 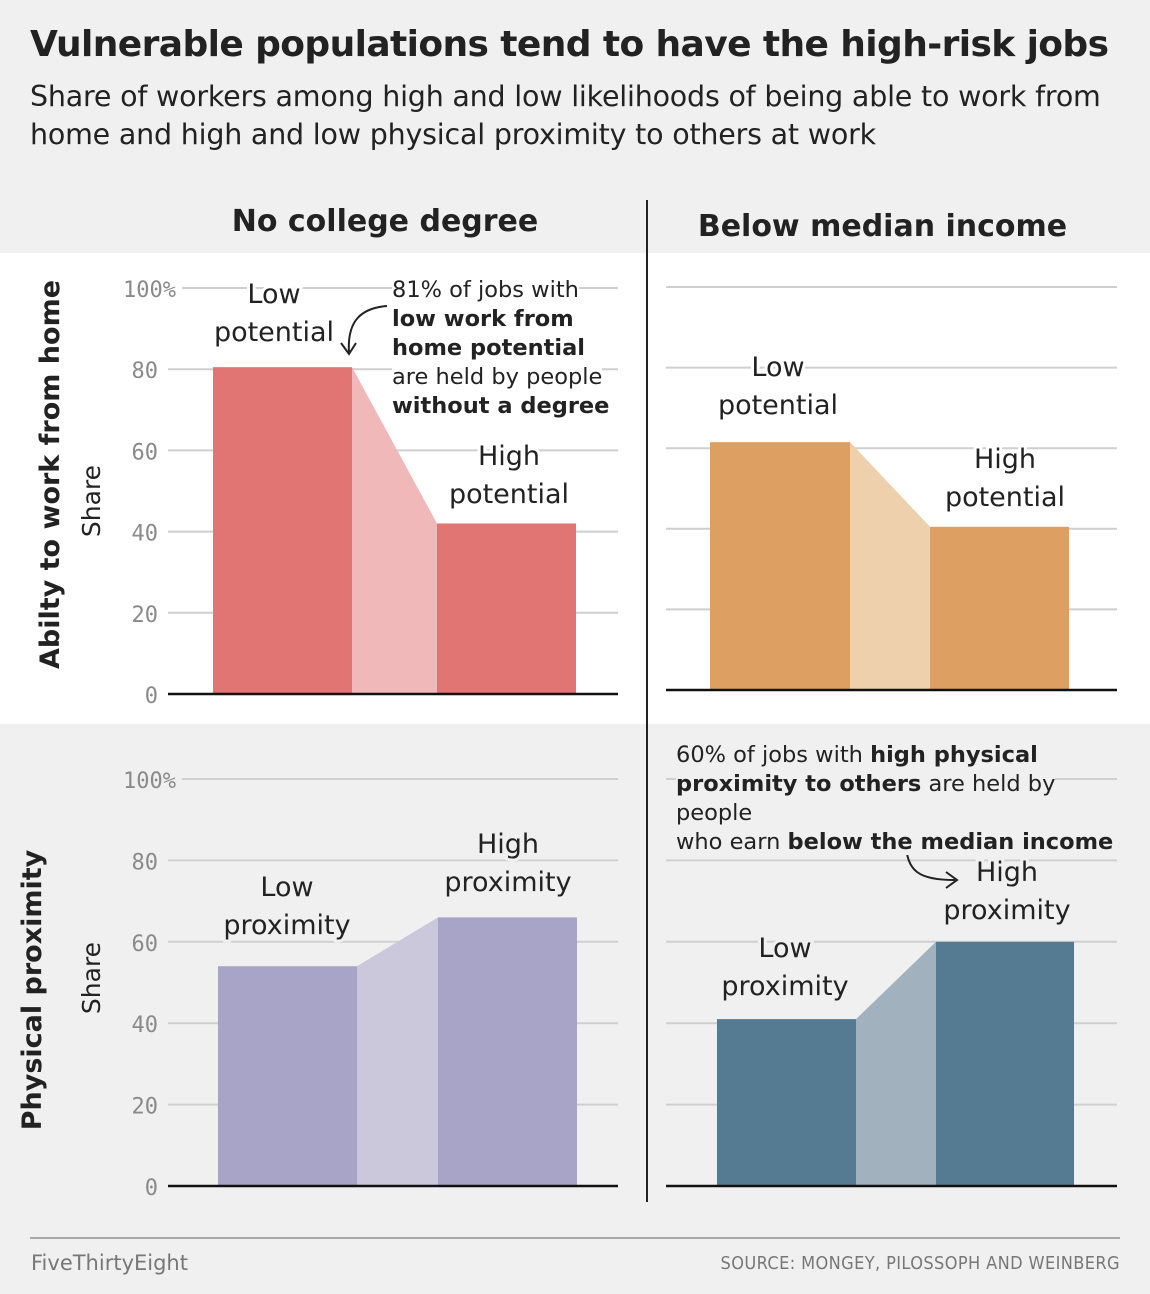 What do you see at coordinates (501, 406) in the screenshot?
I see `annotation-bold-3: without a degree` at bounding box center [501, 406].